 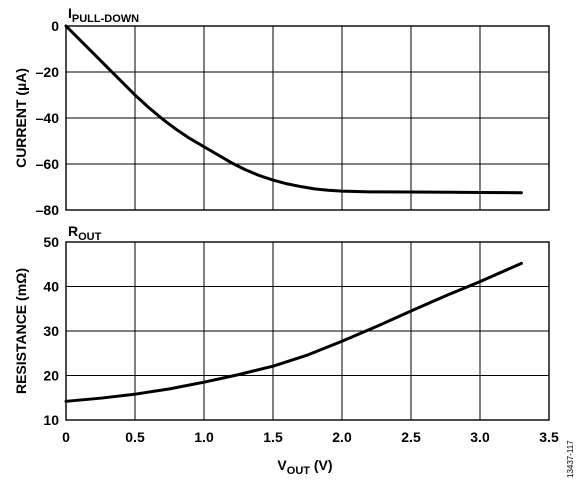 I want to click on resistance-y-tick-label: 40, so click(x=51, y=287).